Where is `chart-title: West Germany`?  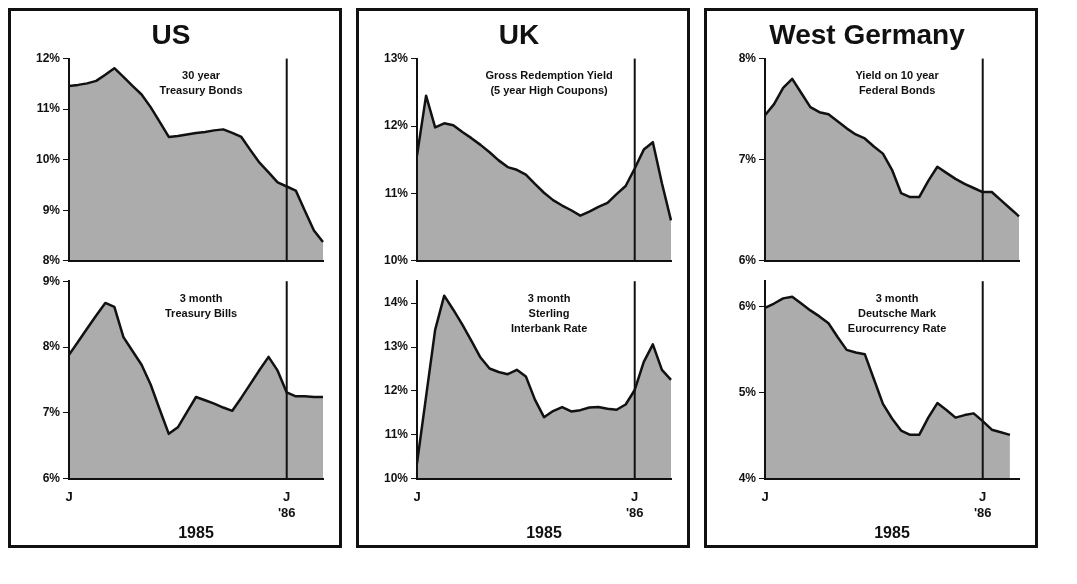 chart-title: West Germany is located at coordinates (867, 34).